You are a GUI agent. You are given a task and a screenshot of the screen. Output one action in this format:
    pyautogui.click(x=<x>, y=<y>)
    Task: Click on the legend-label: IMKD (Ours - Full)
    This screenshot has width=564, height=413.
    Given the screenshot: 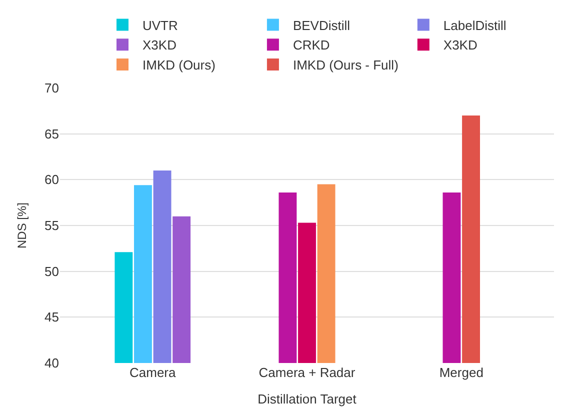 What is the action you would take?
    pyautogui.click(x=345, y=65)
    